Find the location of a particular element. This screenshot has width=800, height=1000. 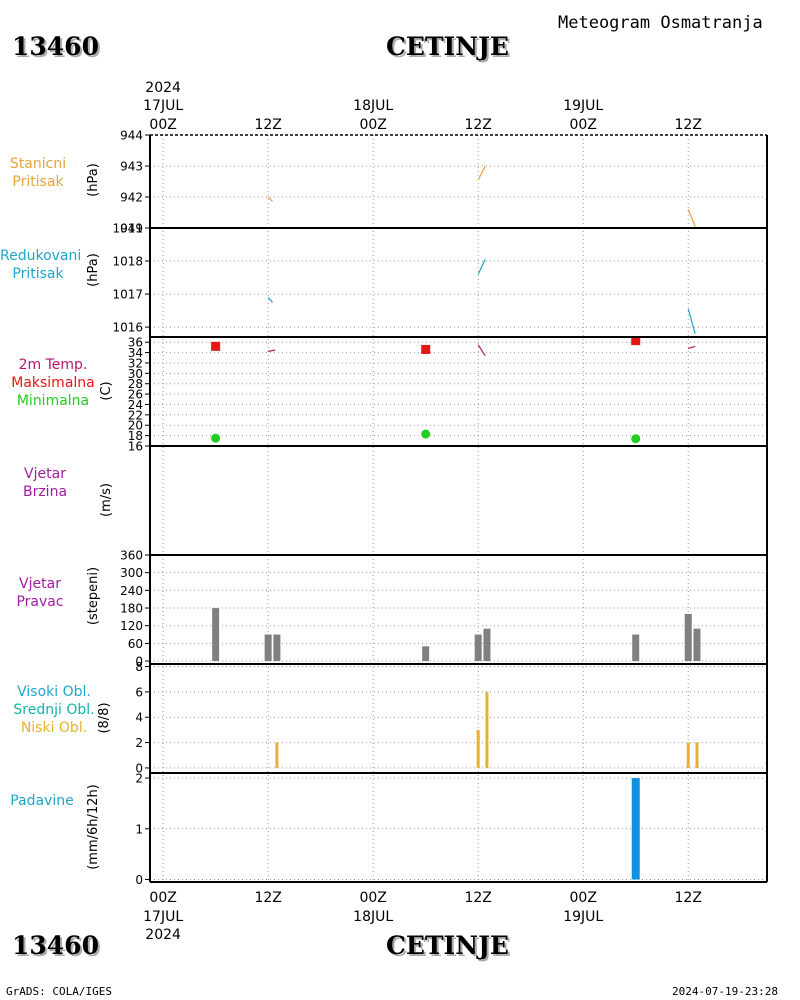

y-tick-label: 60 is located at coordinates (135, 644).